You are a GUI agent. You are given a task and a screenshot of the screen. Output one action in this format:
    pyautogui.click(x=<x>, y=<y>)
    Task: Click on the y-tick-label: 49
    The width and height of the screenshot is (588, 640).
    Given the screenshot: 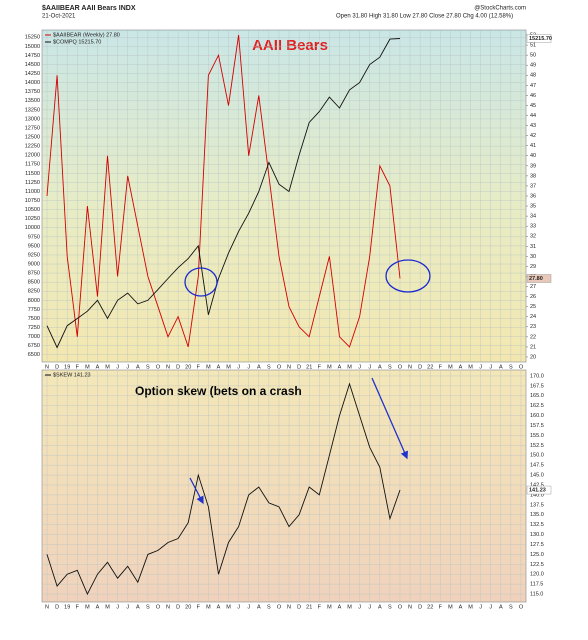 What is the action you would take?
    pyautogui.click(x=533, y=66)
    